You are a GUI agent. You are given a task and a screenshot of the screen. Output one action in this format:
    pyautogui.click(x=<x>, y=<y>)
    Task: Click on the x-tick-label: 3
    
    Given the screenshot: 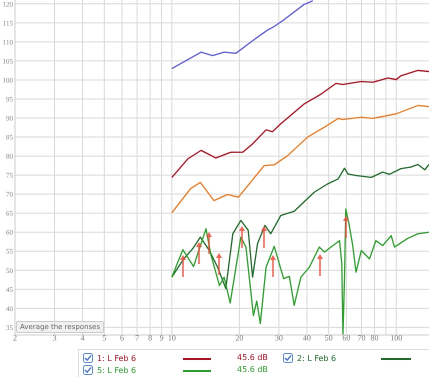 What is the action you would take?
    pyautogui.click(x=54, y=338)
    